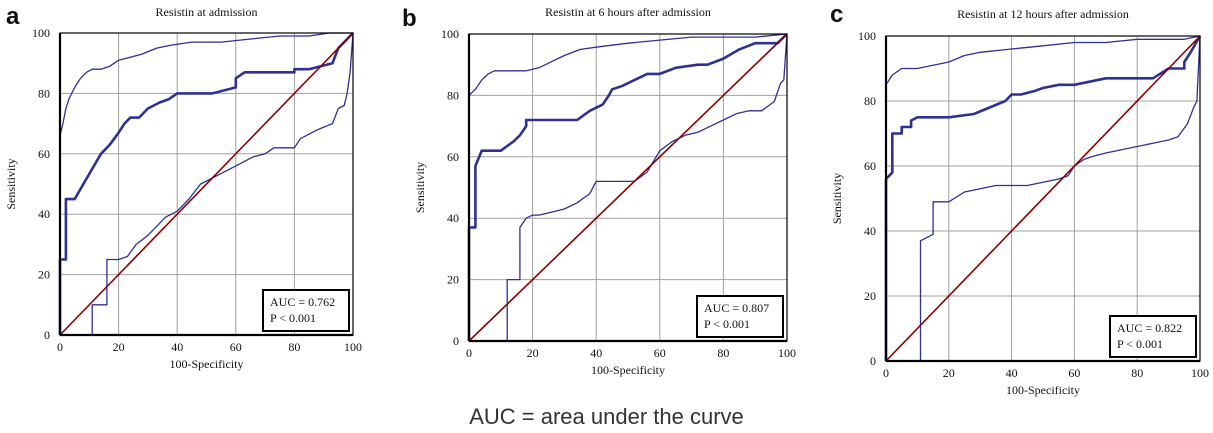  I want to click on chart-title: Resistin at 12 hours after admission, so click(1043, 14).